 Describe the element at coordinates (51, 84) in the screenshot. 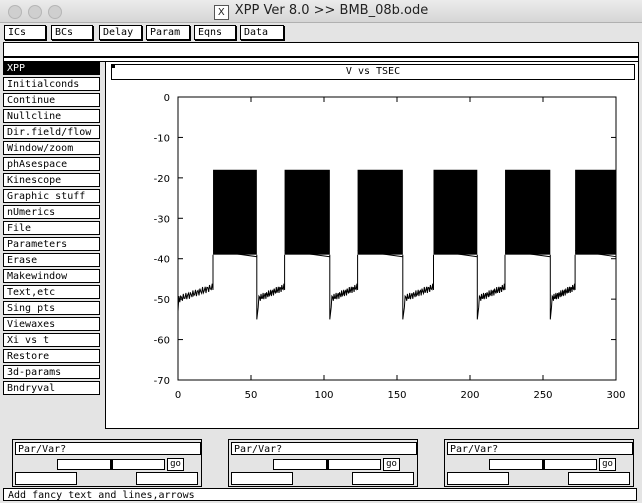

I see `menu-item-initialconds: Initialconds` at that location.